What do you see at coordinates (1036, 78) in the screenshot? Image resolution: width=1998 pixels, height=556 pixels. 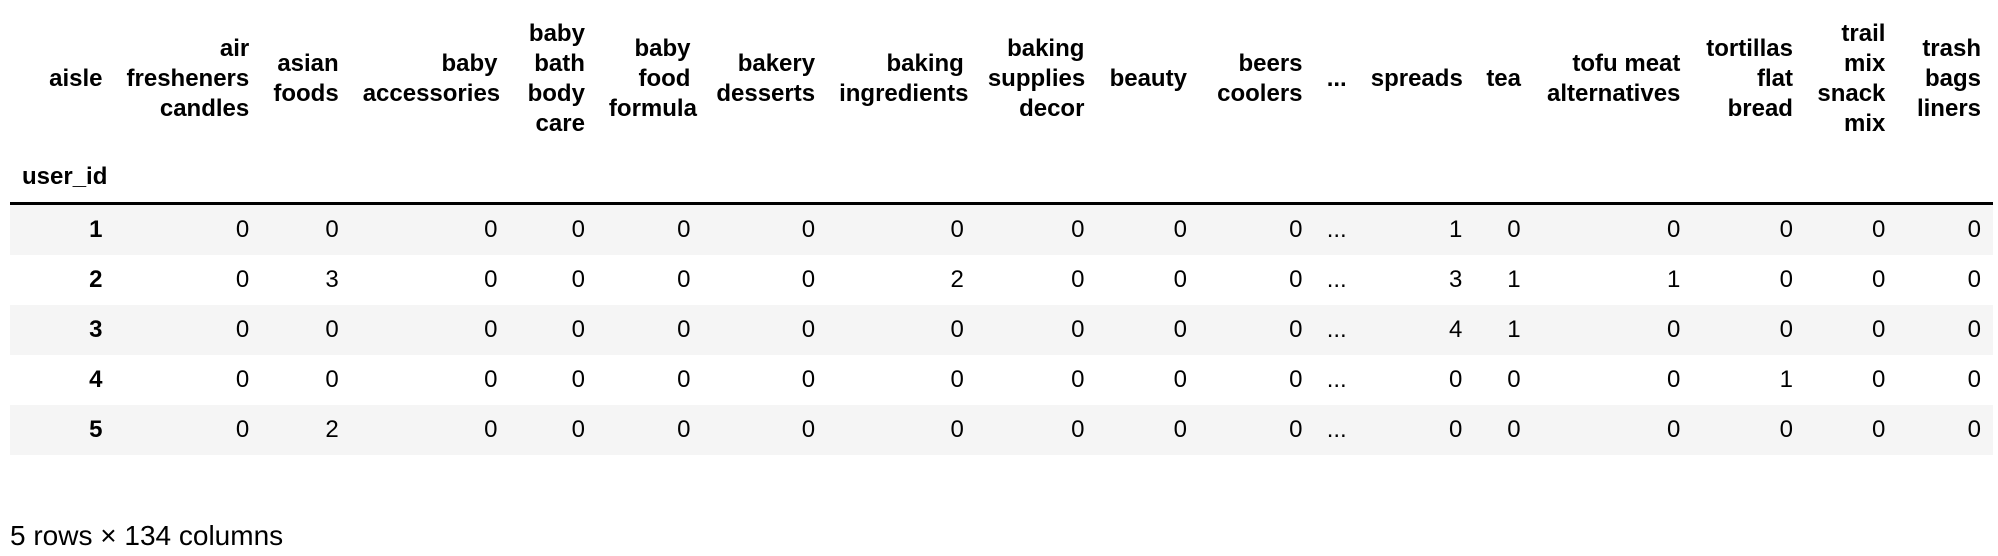 I see `col-header-baking-supplies-decor: baking supplies decor` at bounding box center [1036, 78].